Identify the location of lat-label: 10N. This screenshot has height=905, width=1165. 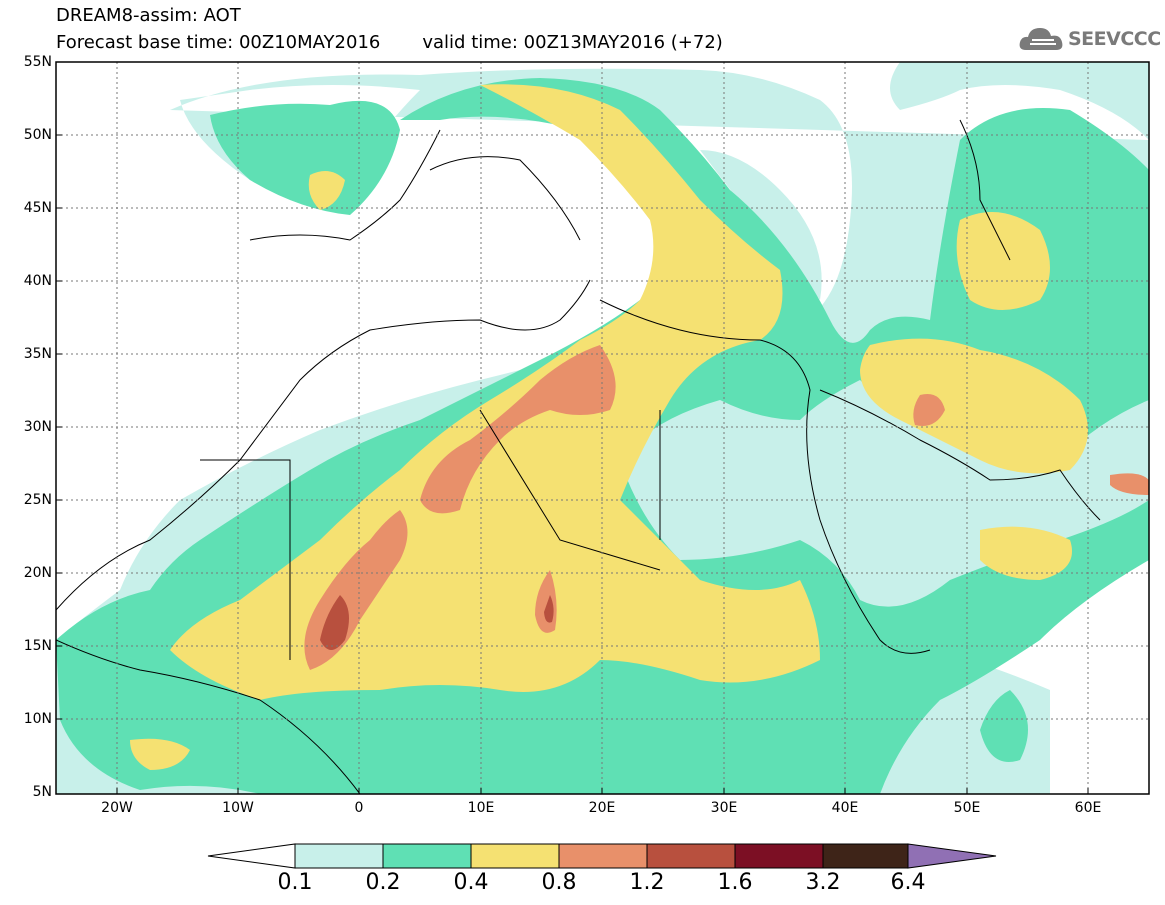
(37, 719).